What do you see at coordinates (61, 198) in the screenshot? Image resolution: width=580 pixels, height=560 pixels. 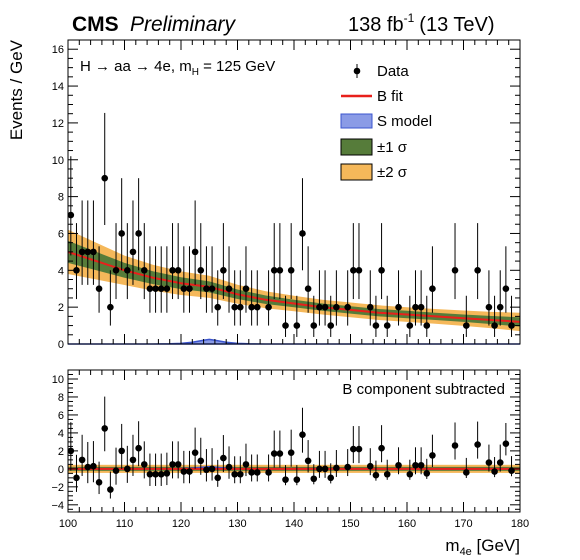 I see `y-tick-label: 8` at bounding box center [61, 198].